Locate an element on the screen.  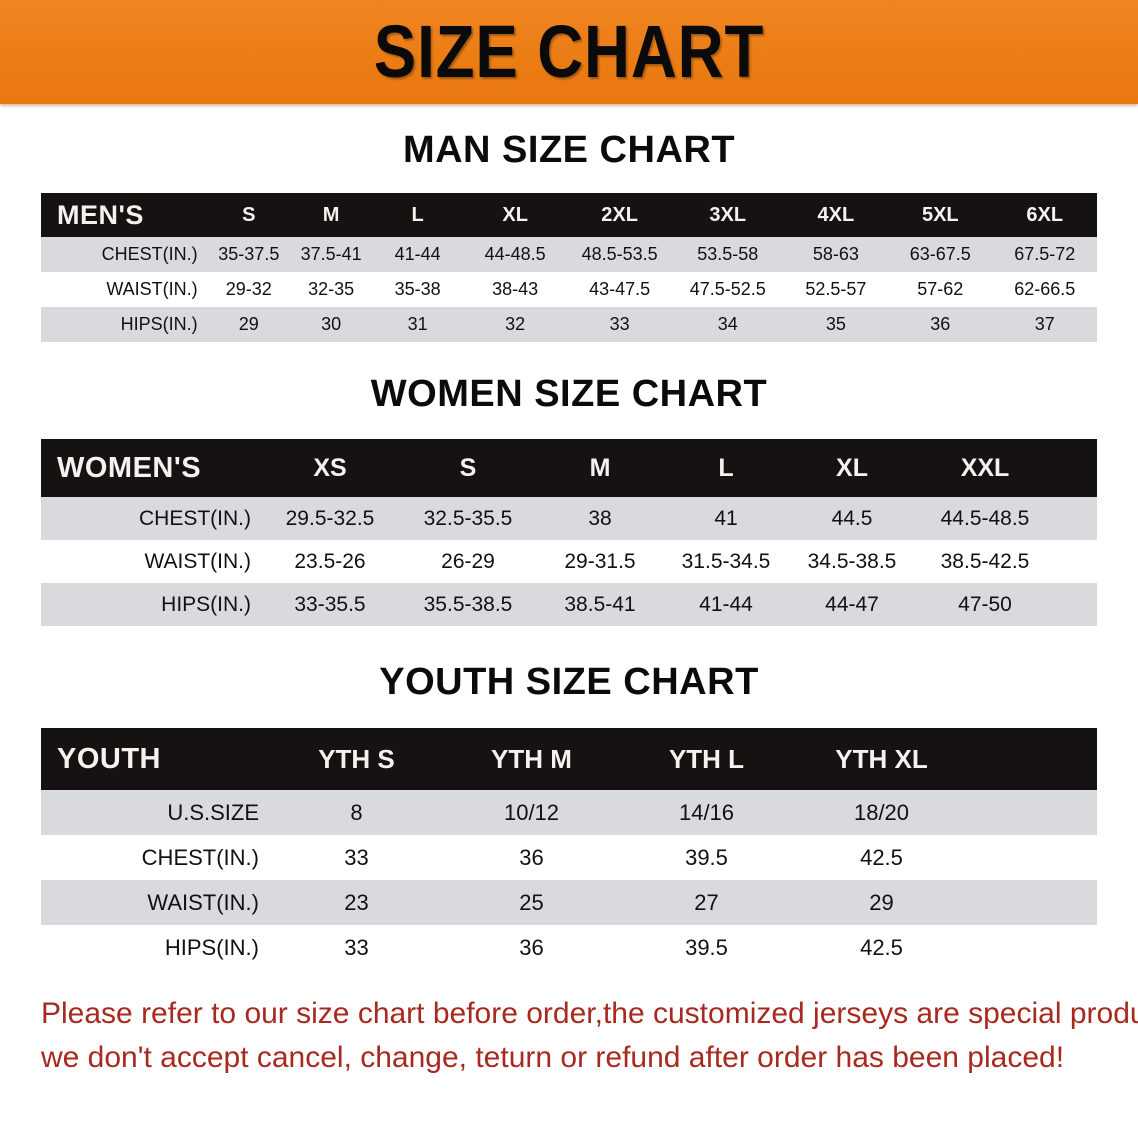
cell: 38.5-42.5 is located at coordinates (985, 561).